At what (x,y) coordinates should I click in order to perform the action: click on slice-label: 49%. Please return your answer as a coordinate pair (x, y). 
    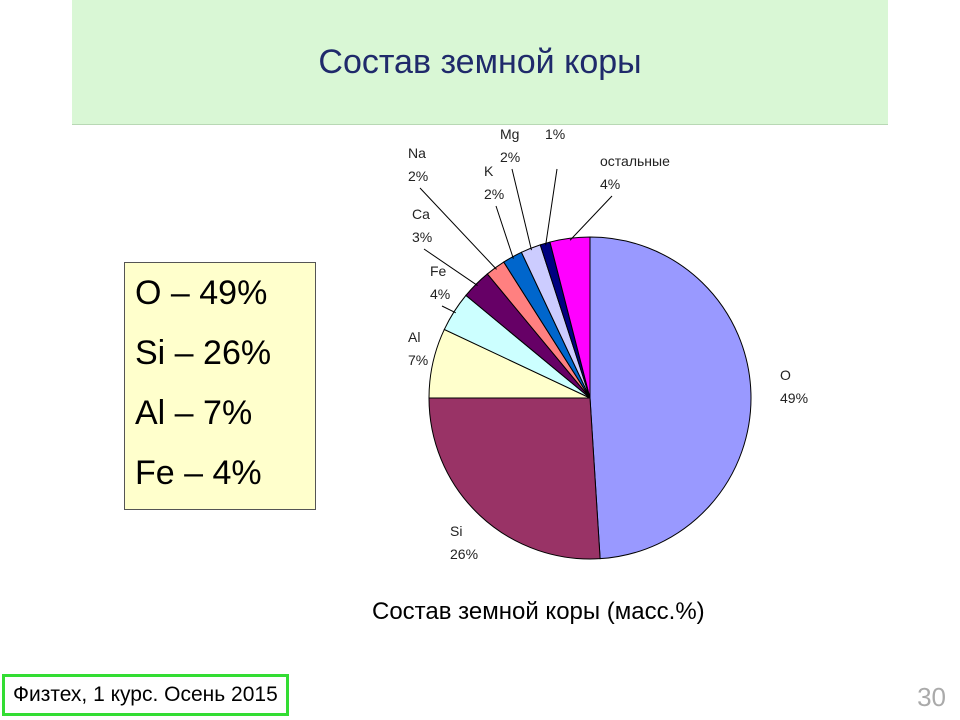
    Looking at the image, I should click on (794, 398).